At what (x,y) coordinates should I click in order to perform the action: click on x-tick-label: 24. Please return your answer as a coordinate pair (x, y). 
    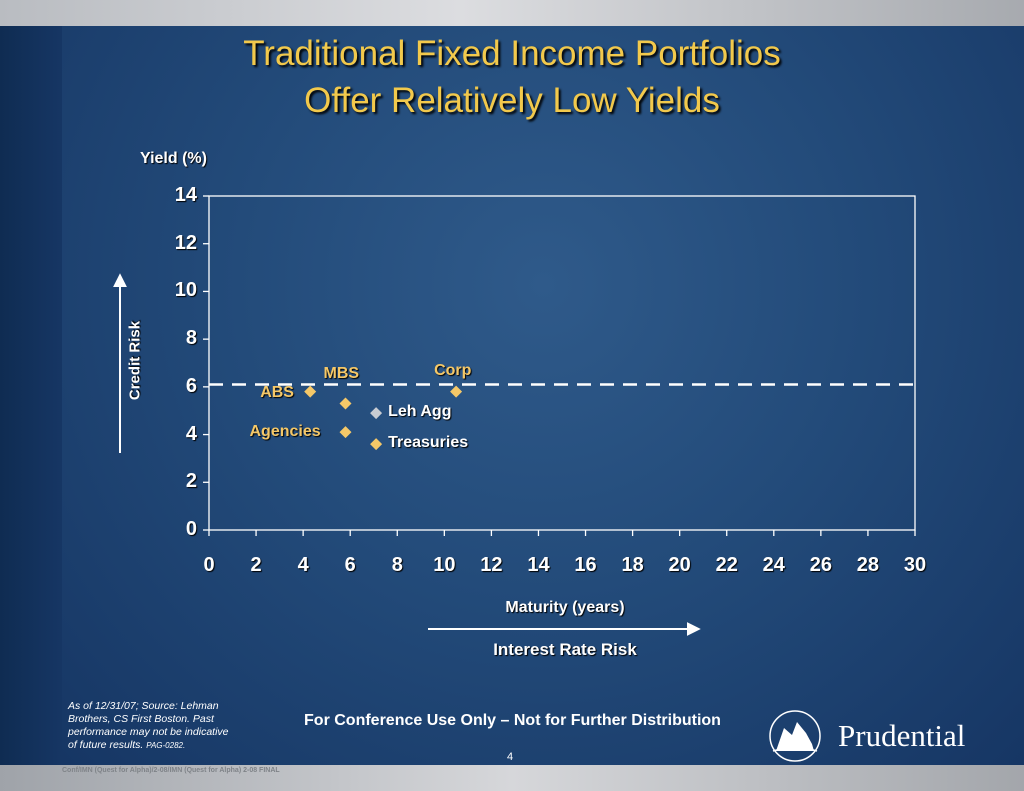
    Looking at the image, I should click on (773, 565).